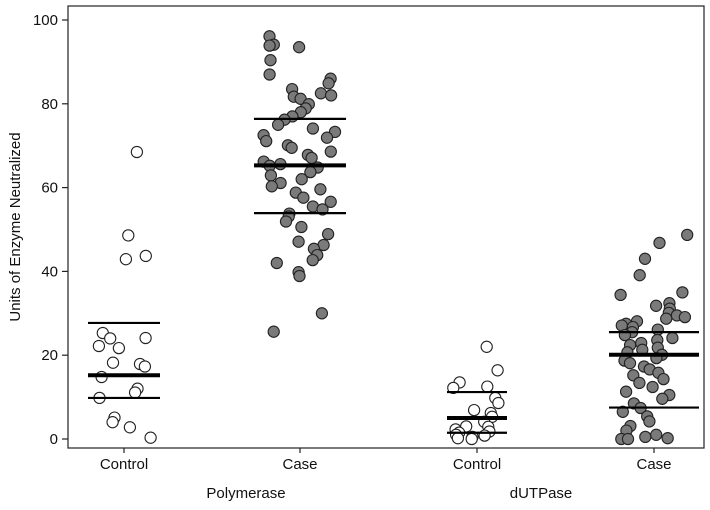 The image size is (710, 510). I want to click on x-axis-labels: Control Case Control Case, so click(386, 460).